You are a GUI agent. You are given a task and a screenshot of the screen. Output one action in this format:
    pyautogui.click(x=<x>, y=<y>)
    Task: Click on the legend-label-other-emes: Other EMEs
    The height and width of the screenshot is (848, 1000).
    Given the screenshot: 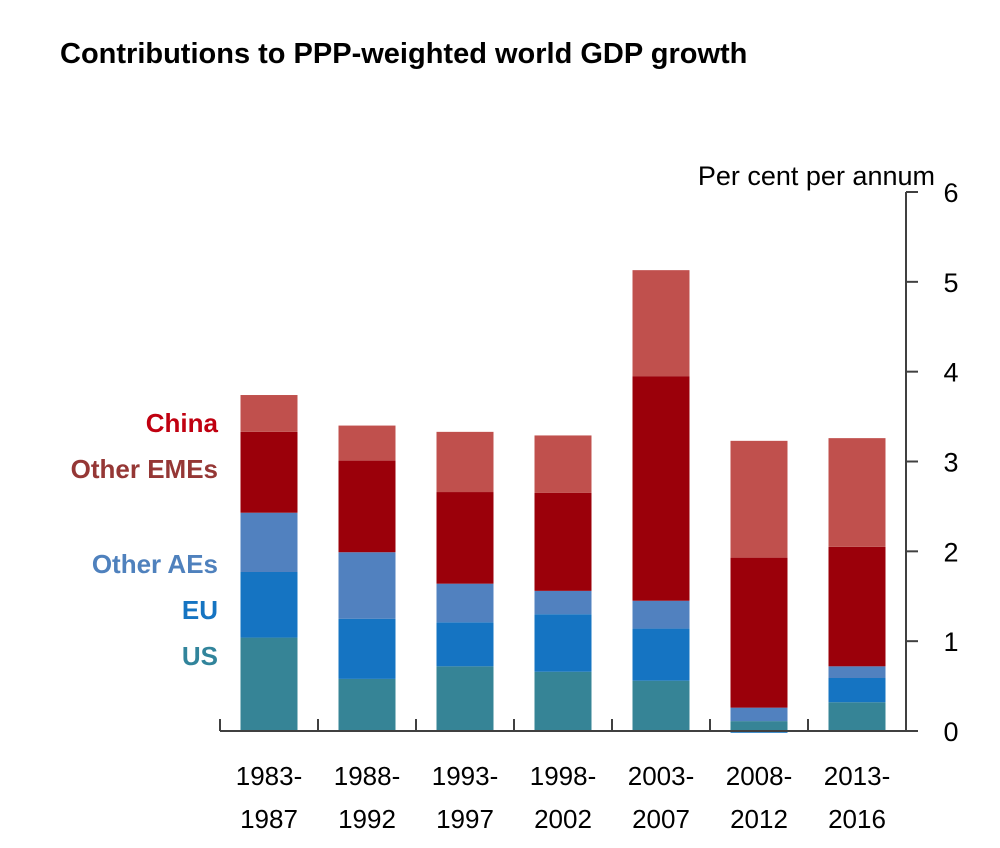 What is the action you would take?
    pyautogui.click(x=144, y=469)
    